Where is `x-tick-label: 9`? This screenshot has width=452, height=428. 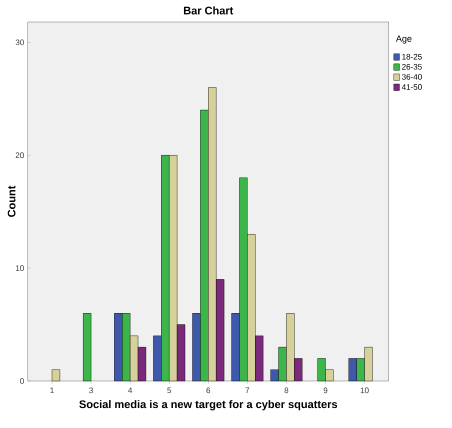
x-tick-label: 9 is located at coordinates (326, 391).